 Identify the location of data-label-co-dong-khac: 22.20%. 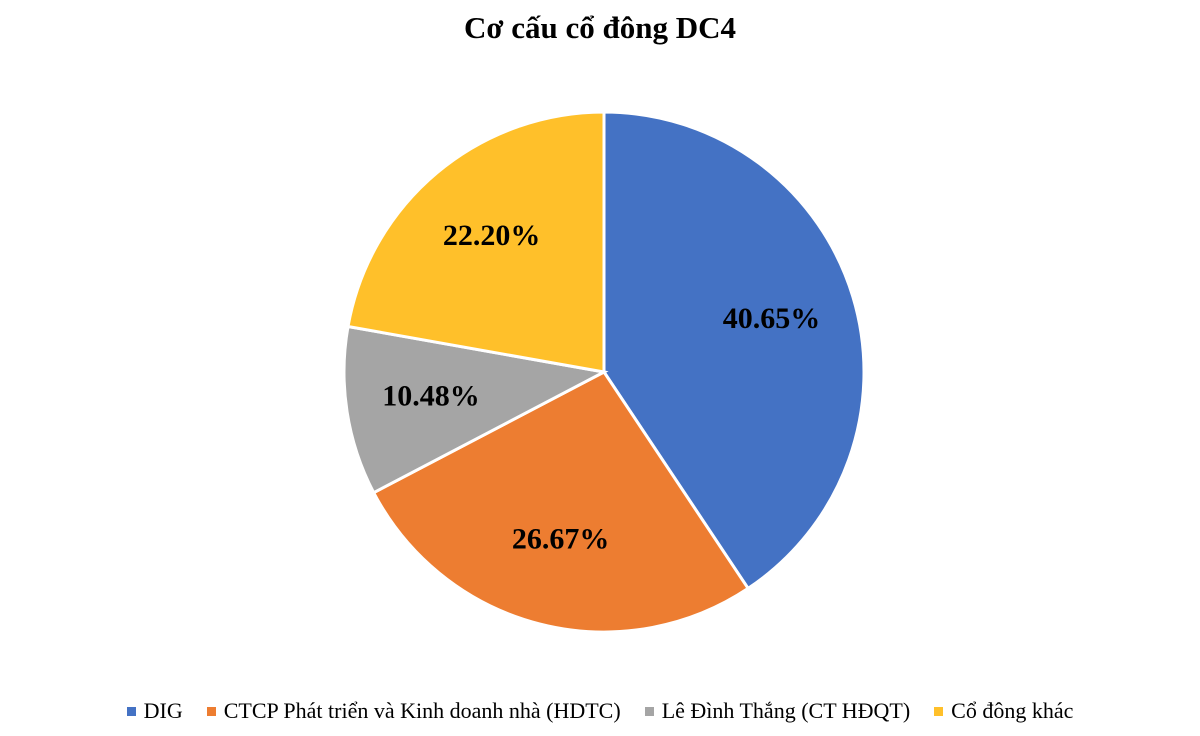
(492, 235).